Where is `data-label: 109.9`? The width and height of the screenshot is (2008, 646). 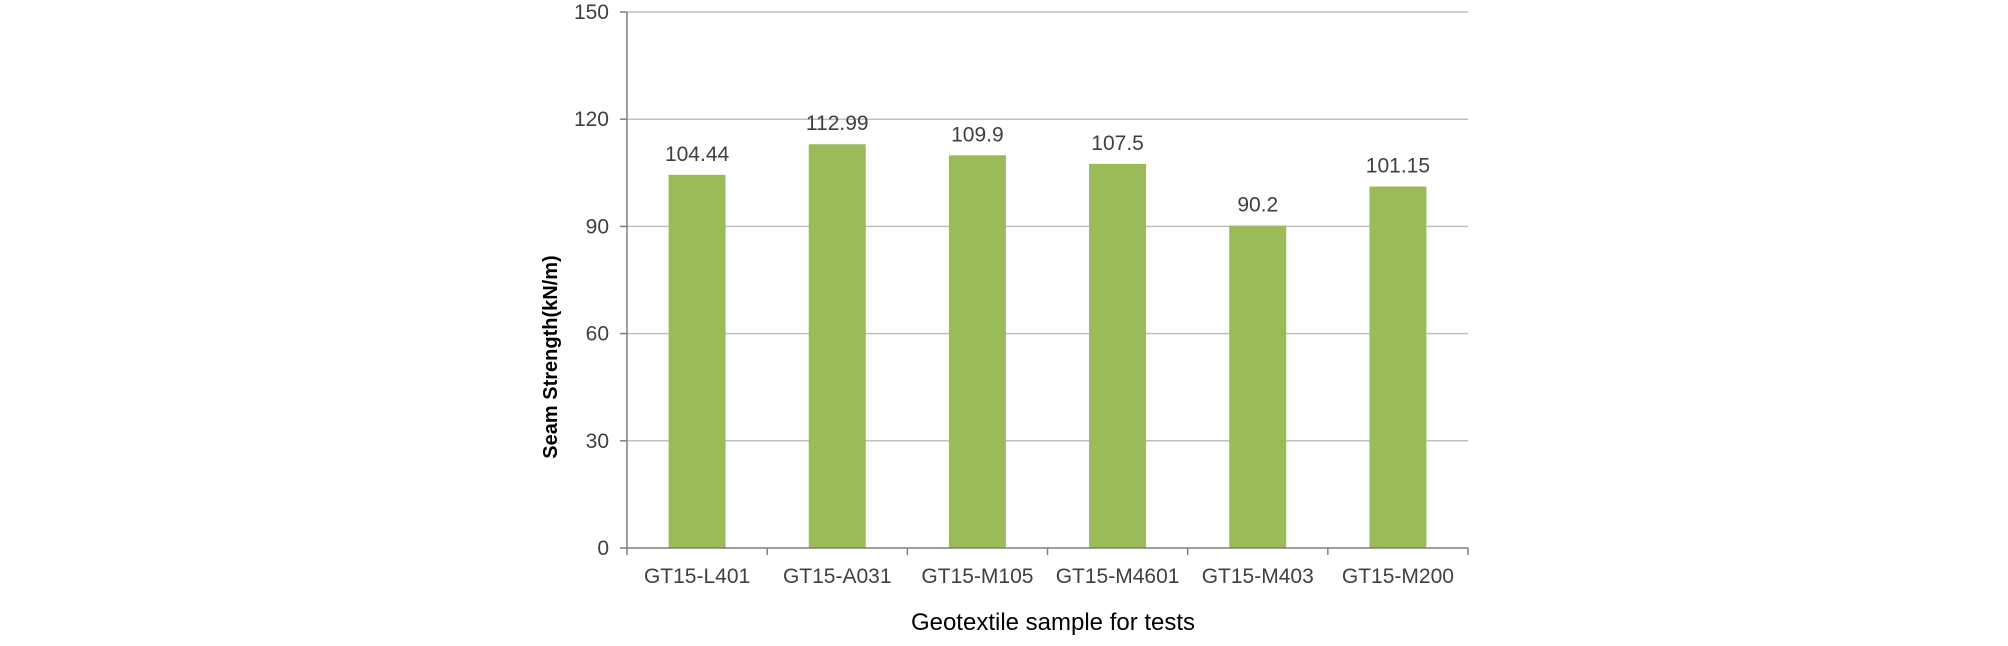 data-label: 109.9 is located at coordinates (977, 134).